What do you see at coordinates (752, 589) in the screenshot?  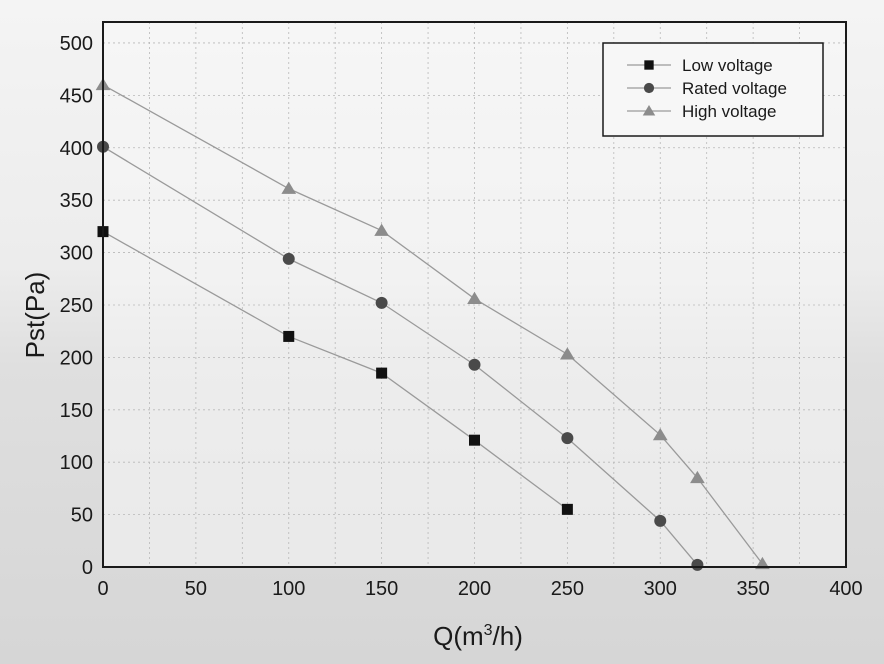 I see `x-tick-label: 350` at bounding box center [752, 589].